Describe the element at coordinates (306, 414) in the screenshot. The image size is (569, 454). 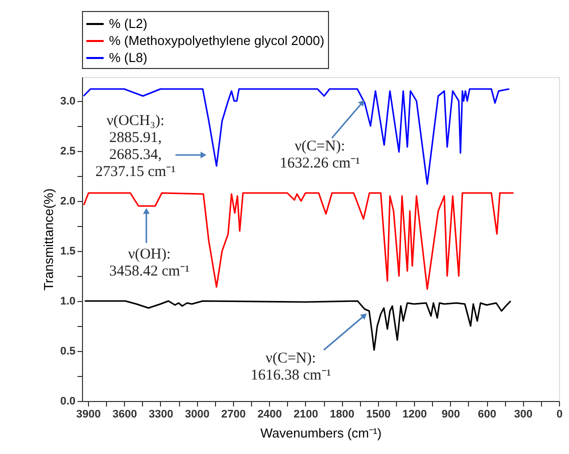
I see `x-tick-label: 2100` at that location.